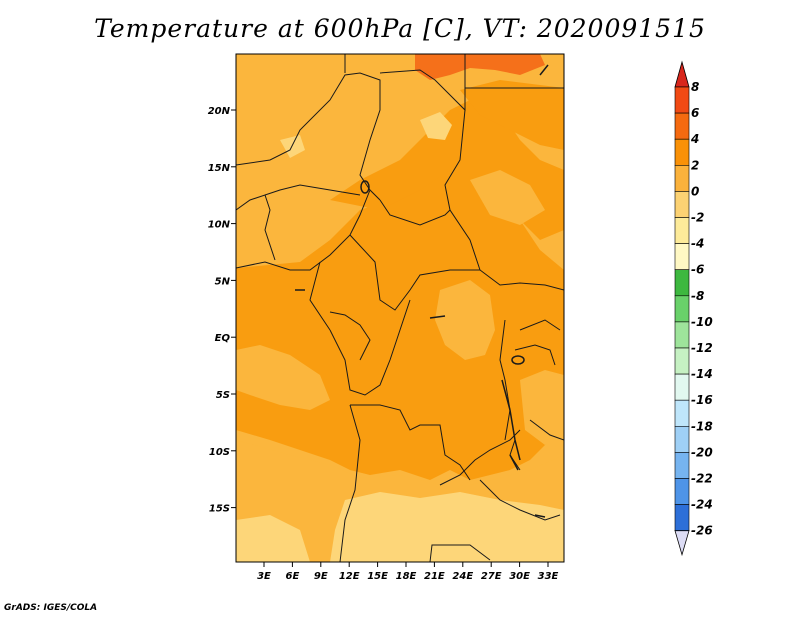 The height and width of the screenshot is (618, 800). I want to click on colorbar-label: -24, so click(702, 505).